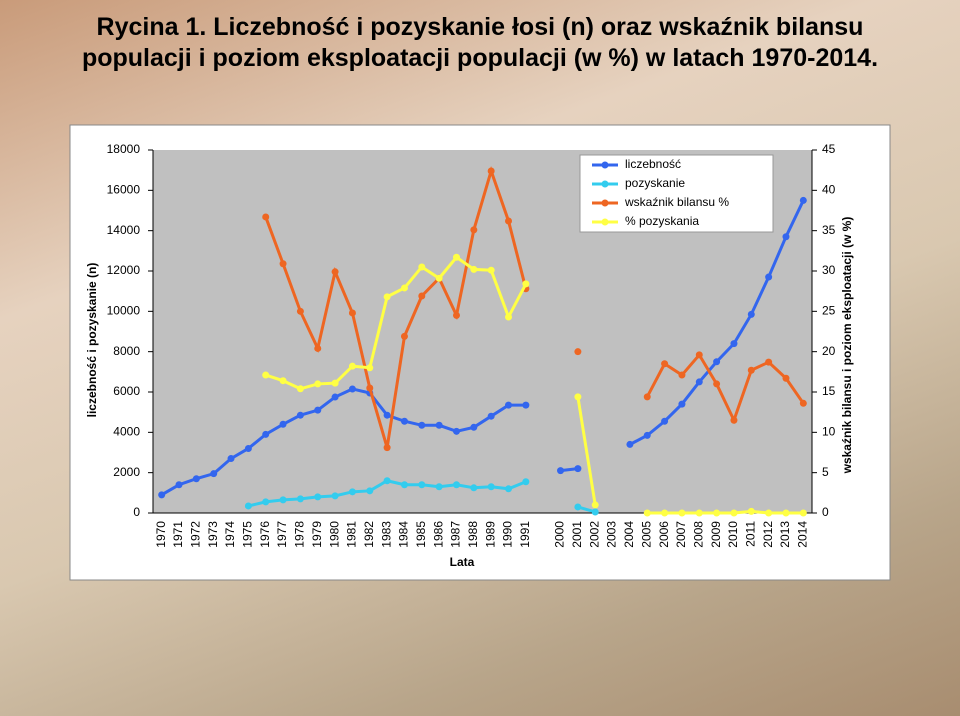 The image size is (960, 716). I want to click on x-tick-label: 1987, so click(456, 534).